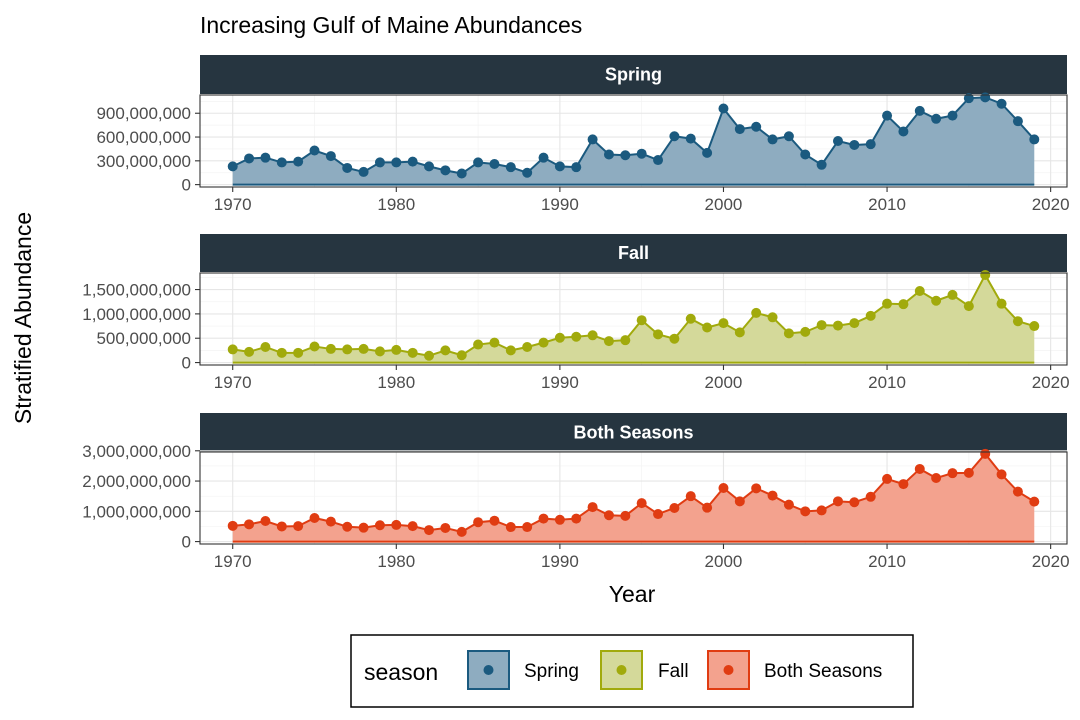 This screenshot has width=1080, height=720. I want to click on legend-label-both-seasons: Both Seasons, so click(823, 671).